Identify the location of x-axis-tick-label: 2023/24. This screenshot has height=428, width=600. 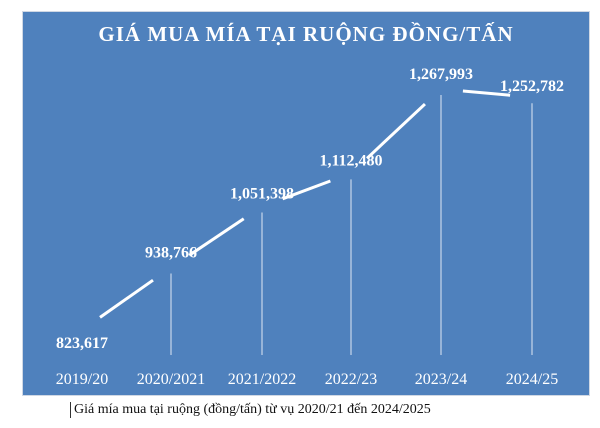
(441, 379).